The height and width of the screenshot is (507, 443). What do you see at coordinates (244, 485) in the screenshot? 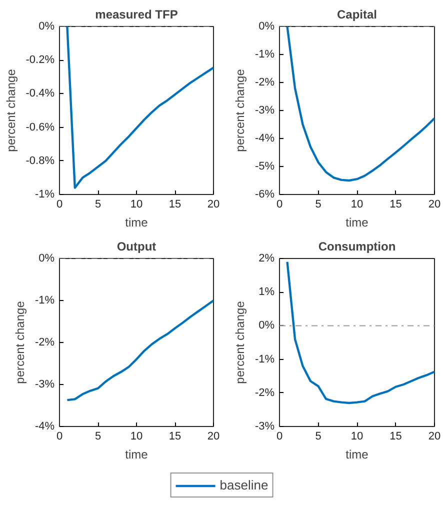
I see `legend-label: baseline` at bounding box center [244, 485].